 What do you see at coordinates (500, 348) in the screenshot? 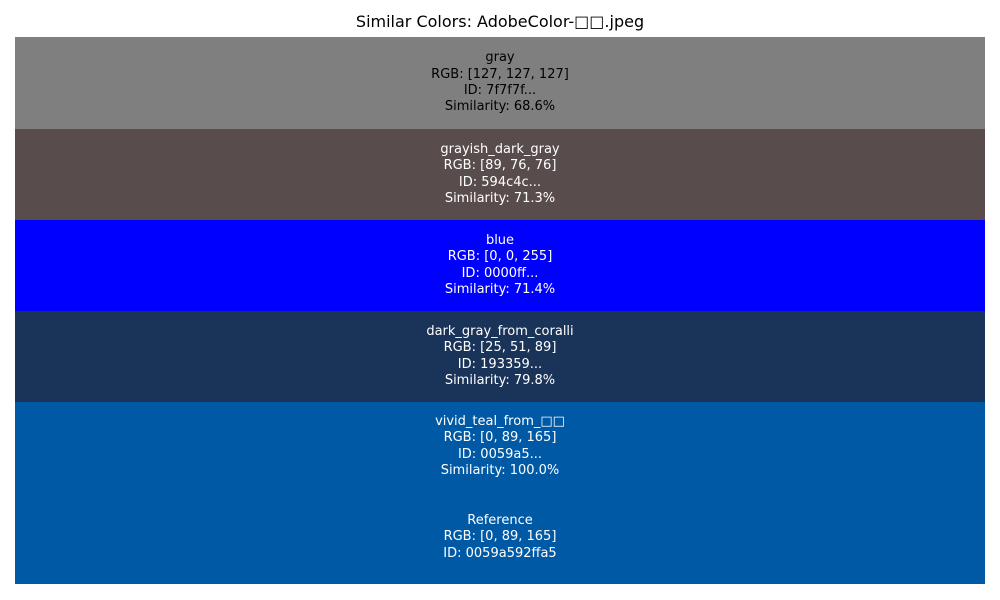
I see `swatch-rgb: RGB: [25, 51, 89]` at bounding box center [500, 348].